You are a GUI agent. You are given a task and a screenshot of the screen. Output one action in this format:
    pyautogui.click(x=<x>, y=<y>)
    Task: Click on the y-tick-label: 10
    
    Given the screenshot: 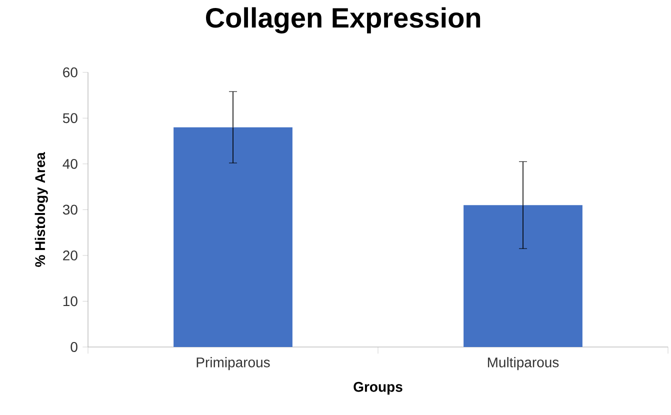 What is the action you would take?
    pyautogui.click(x=70, y=301)
    